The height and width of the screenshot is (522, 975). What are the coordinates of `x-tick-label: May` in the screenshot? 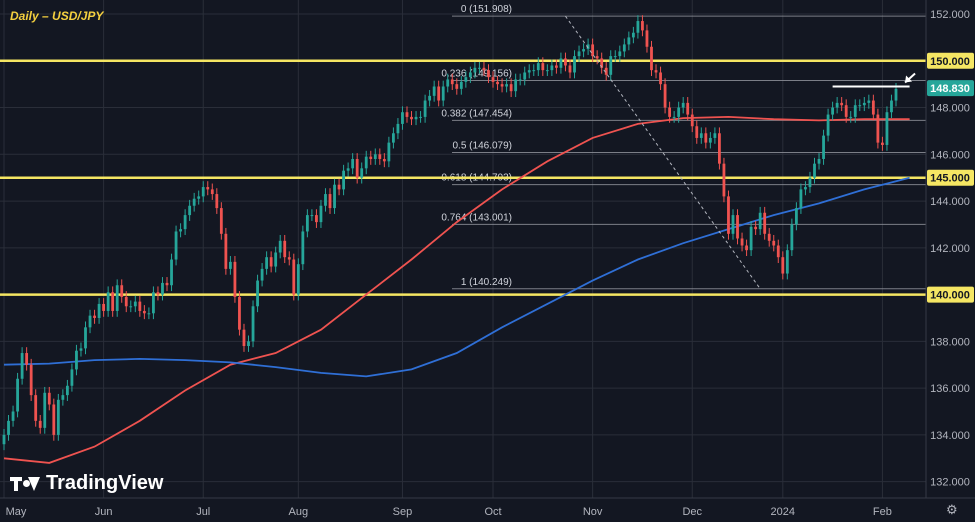 It's located at (16, 512).